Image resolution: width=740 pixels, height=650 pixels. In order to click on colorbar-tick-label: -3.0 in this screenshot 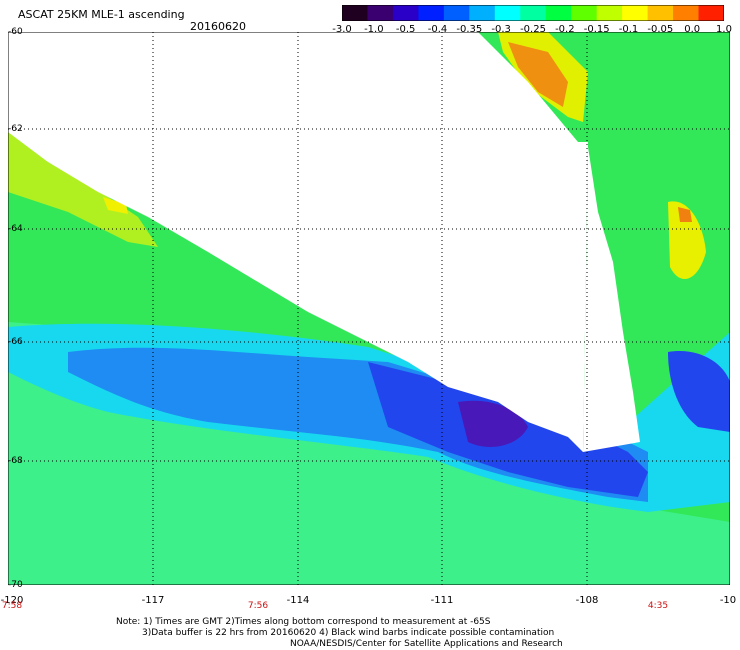, I will do `click(342, 29)`.